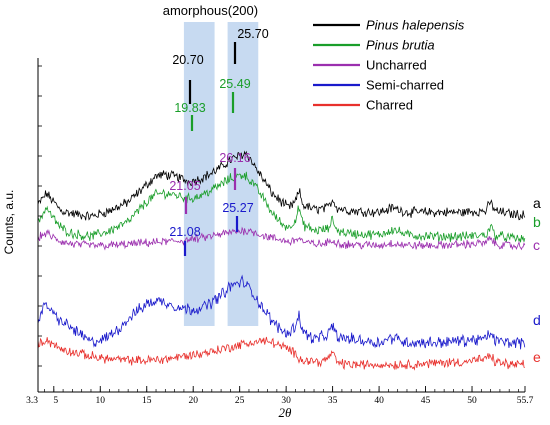 Image resolution: width=550 pixels, height=425 pixels. I want to click on x-tick-label-25: 25, so click(240, 401).